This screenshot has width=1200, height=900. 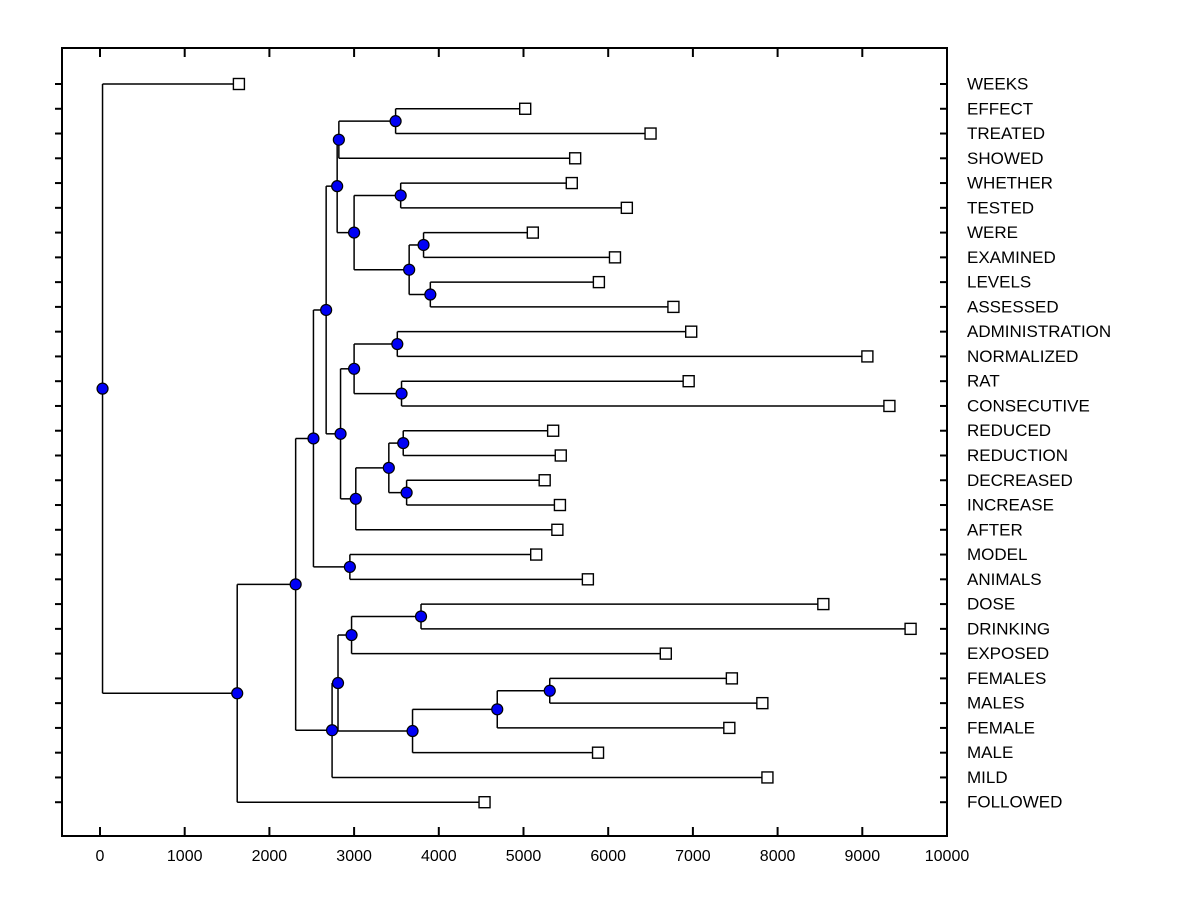 I want to click on leaf-marker-decreased, so click(x=544, y=480).